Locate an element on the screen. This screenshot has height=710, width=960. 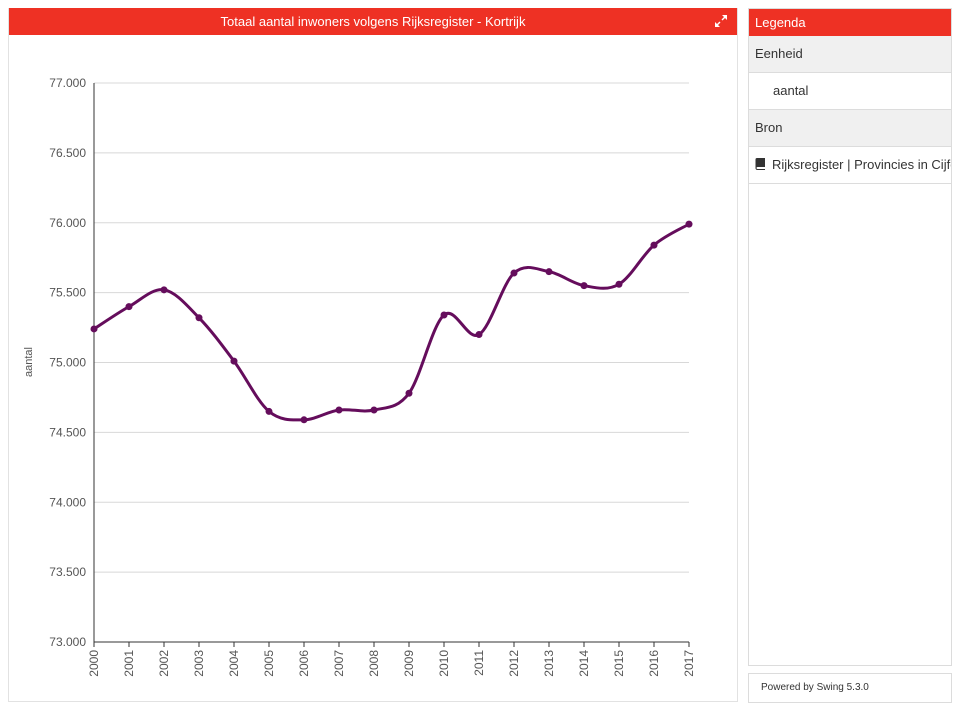
y-tick-label: 74.000 is located at coordinates (67, 502).